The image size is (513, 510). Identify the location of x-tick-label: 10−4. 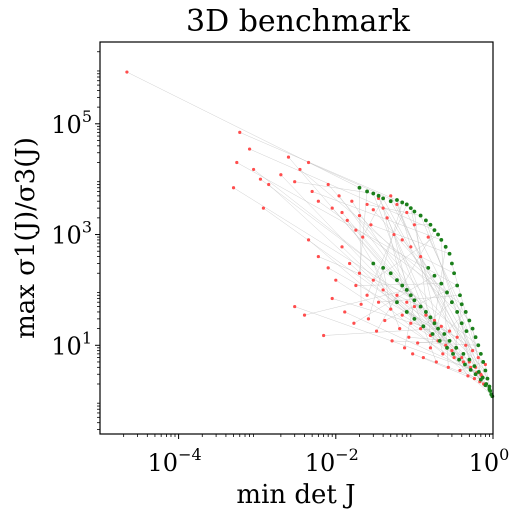
(175, 461).